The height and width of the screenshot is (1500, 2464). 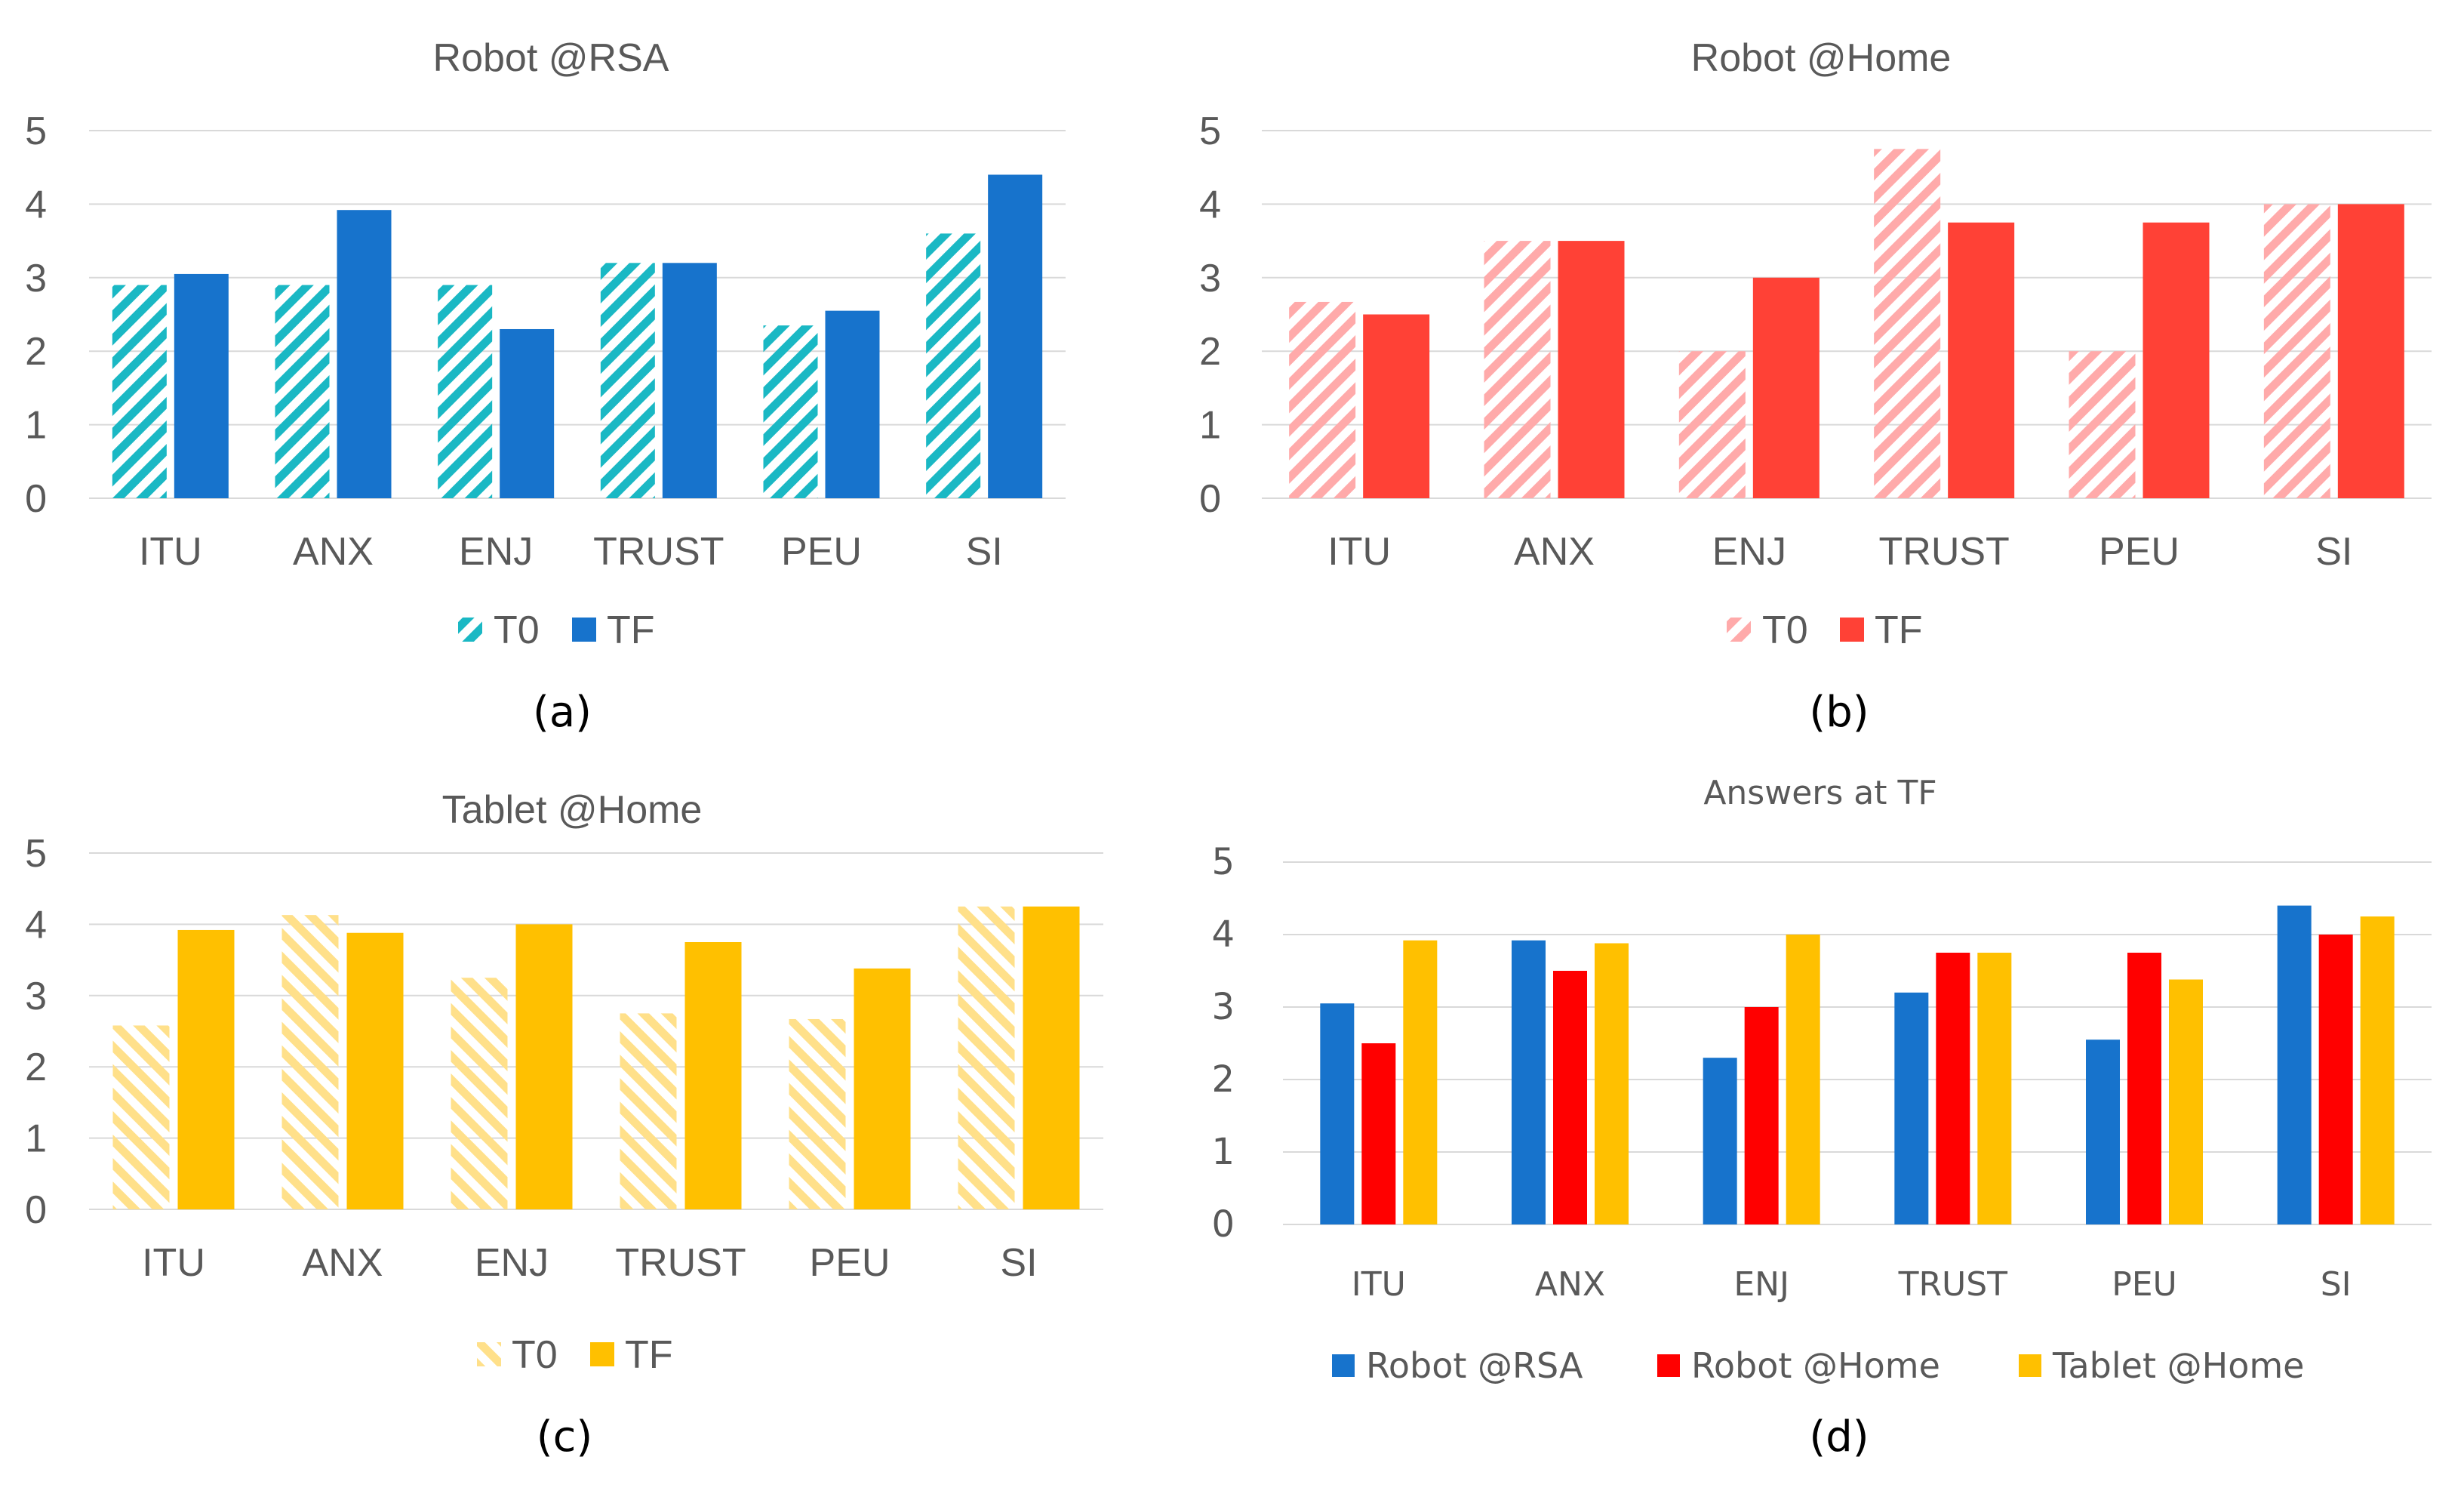 What do you see at coordinates (1378, 1133) in the screenshot?
I see `bar-robot-home-itu` at bounding box center [1378, 1133].